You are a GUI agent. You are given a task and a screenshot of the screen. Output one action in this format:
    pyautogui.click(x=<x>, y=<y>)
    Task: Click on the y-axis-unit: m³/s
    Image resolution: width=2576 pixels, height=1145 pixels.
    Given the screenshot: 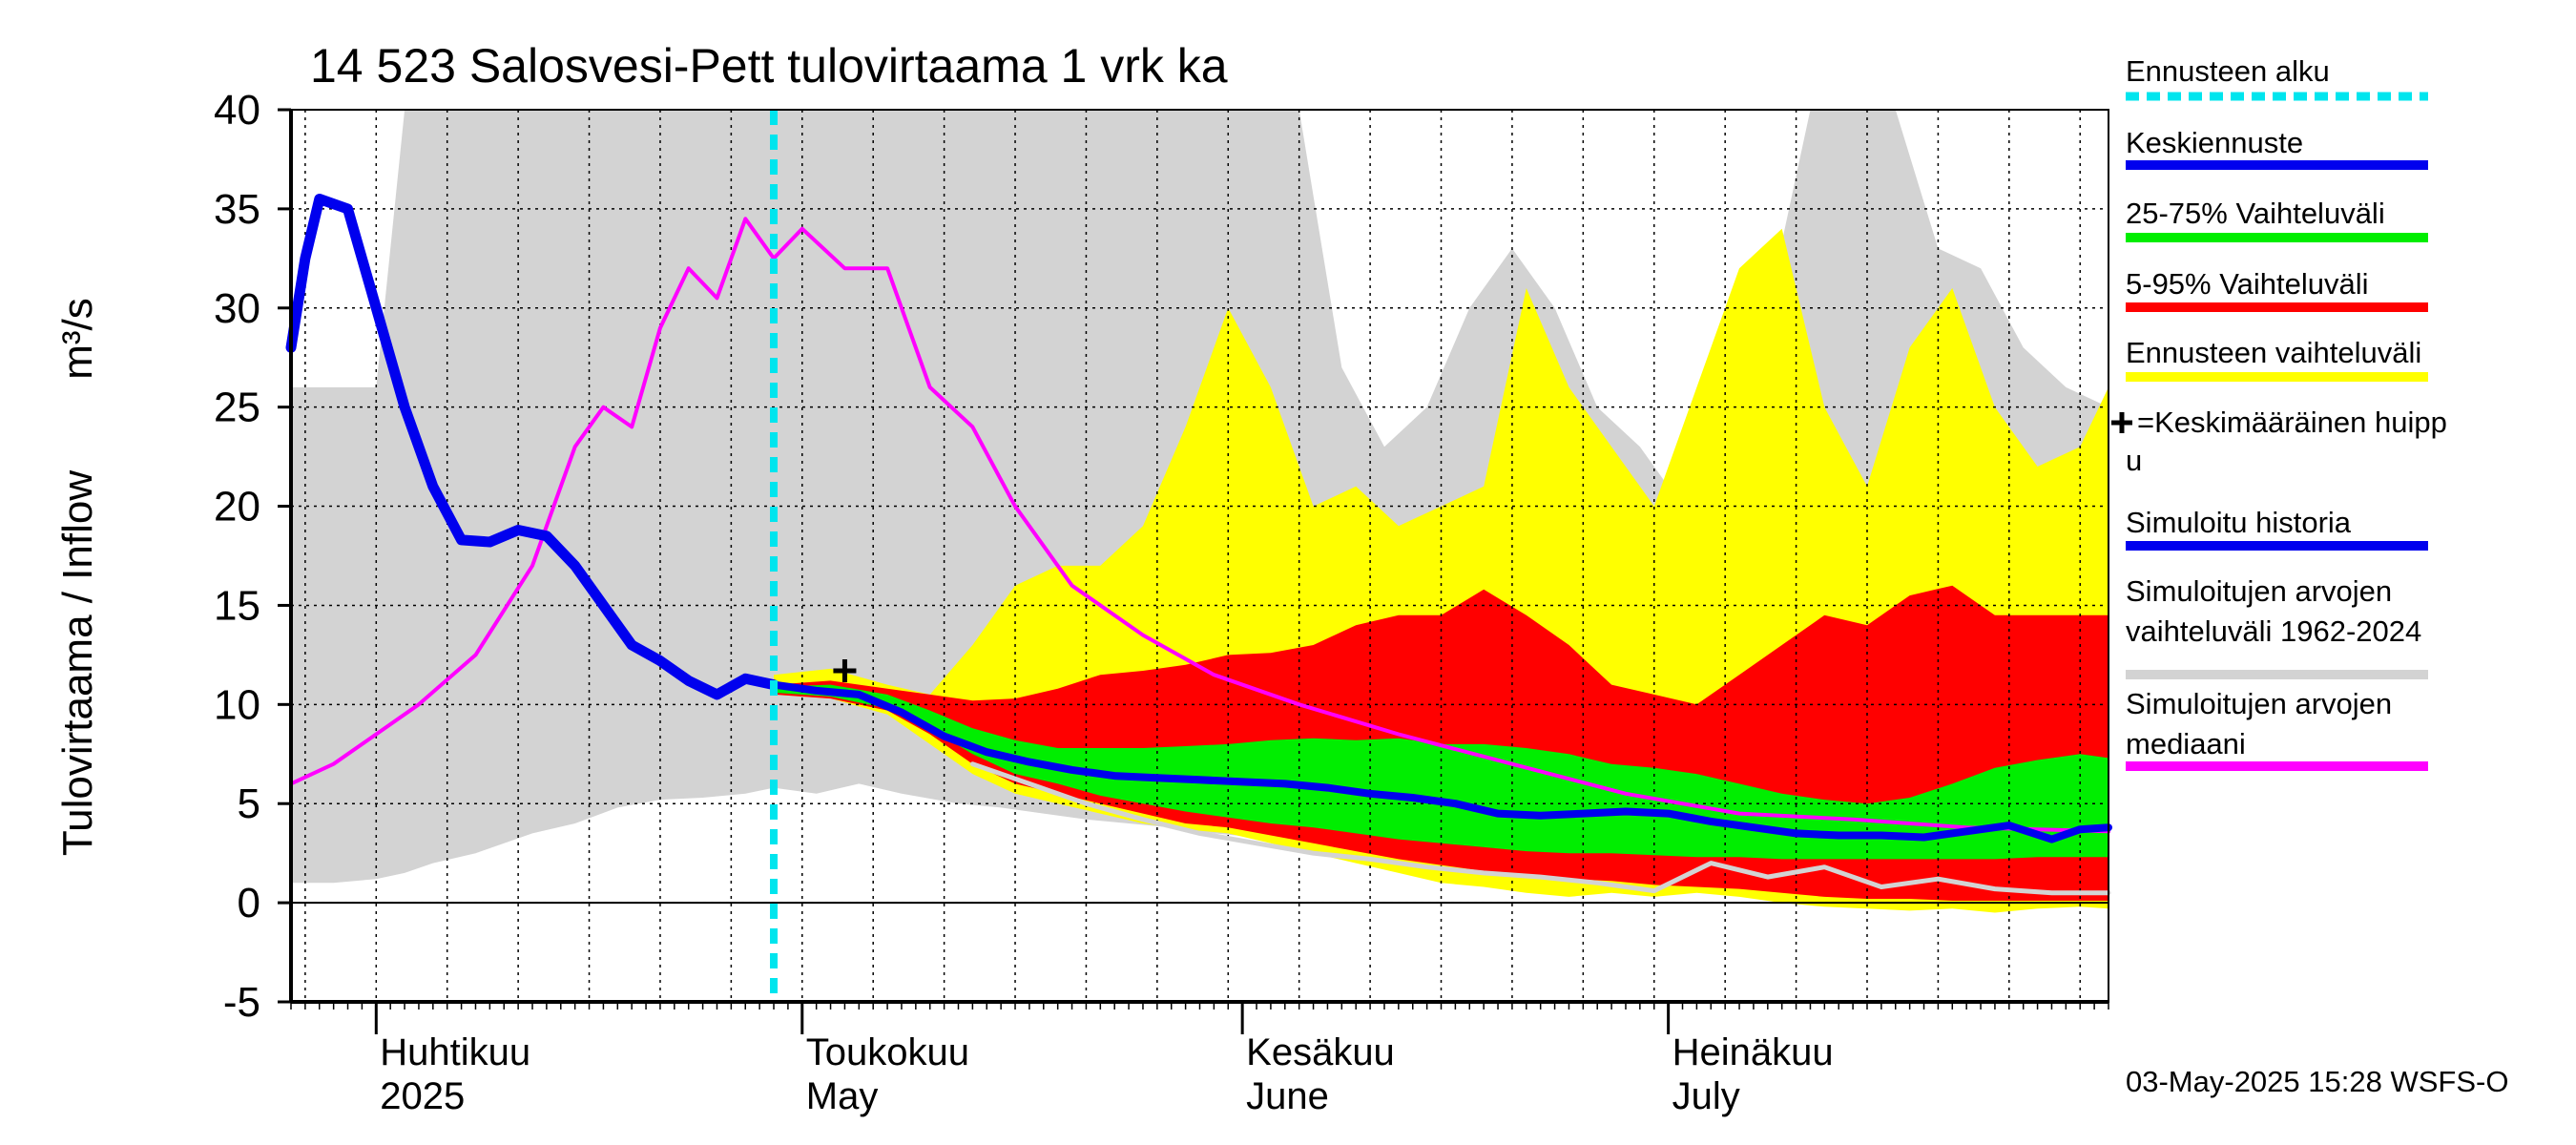 What is the action you would take?
    pyautogui.click(x=77, y=339)
    